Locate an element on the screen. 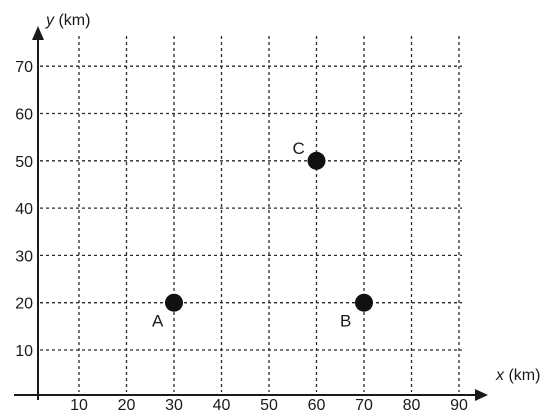 Image resolution: width=556 pixels, height=412 pixels. x-tick-label-30: 30 is located at coordinates (174, 404).